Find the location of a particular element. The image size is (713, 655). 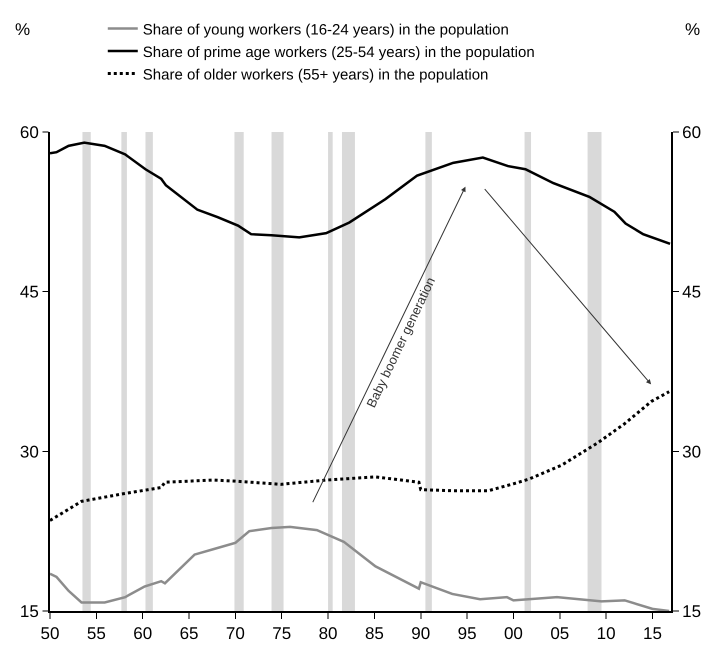

x-tick-label: 95 is located at coordinates (467, 634).